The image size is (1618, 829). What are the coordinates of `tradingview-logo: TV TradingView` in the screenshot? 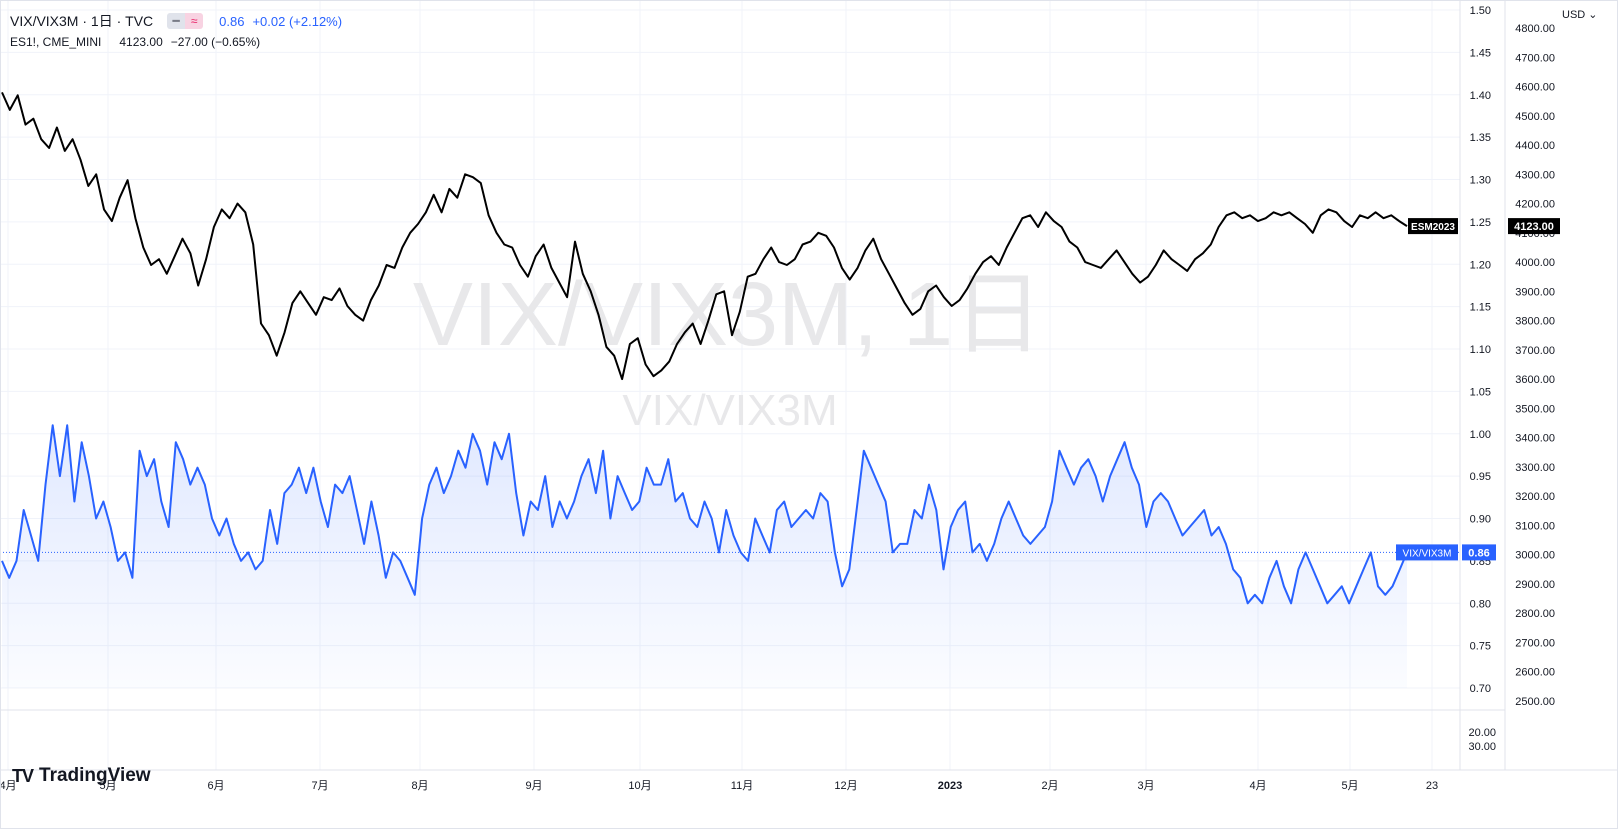 It's located at (81, 776).